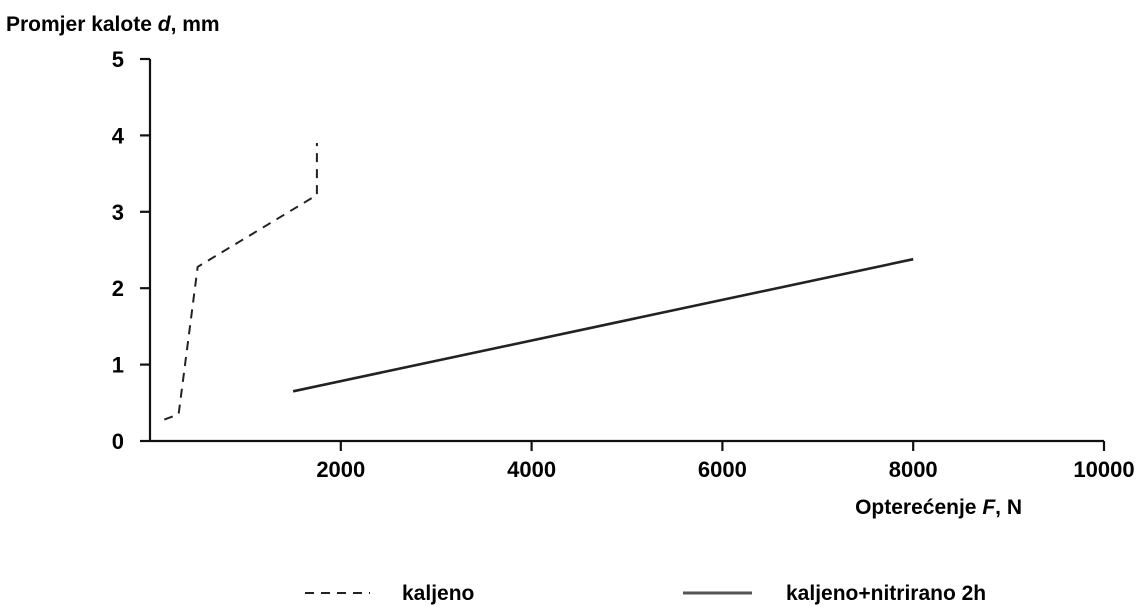 Image resolution: width=1143 pixels, height=608 pixels. Describe the element at coordinates (131, 250) in the screenshot. I see `y-ticks: 0 1 2 3 4 5` at that location.